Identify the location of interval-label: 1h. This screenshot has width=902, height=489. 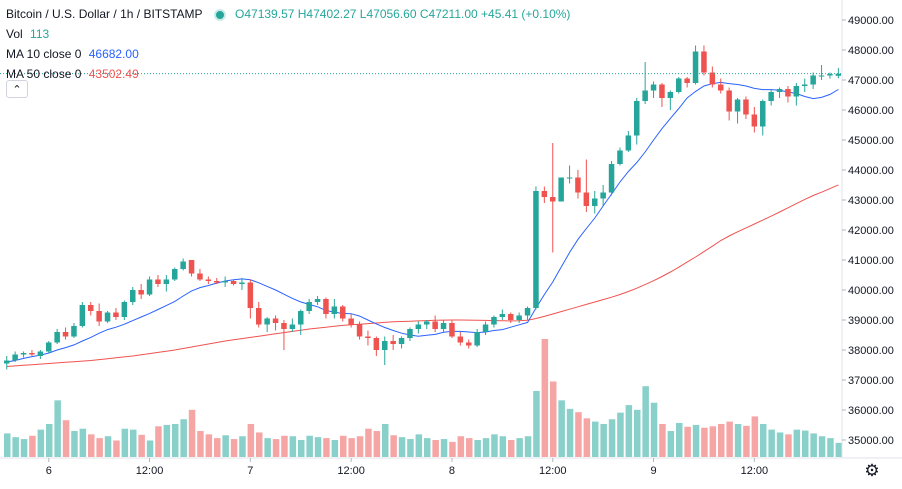
(127, 14).